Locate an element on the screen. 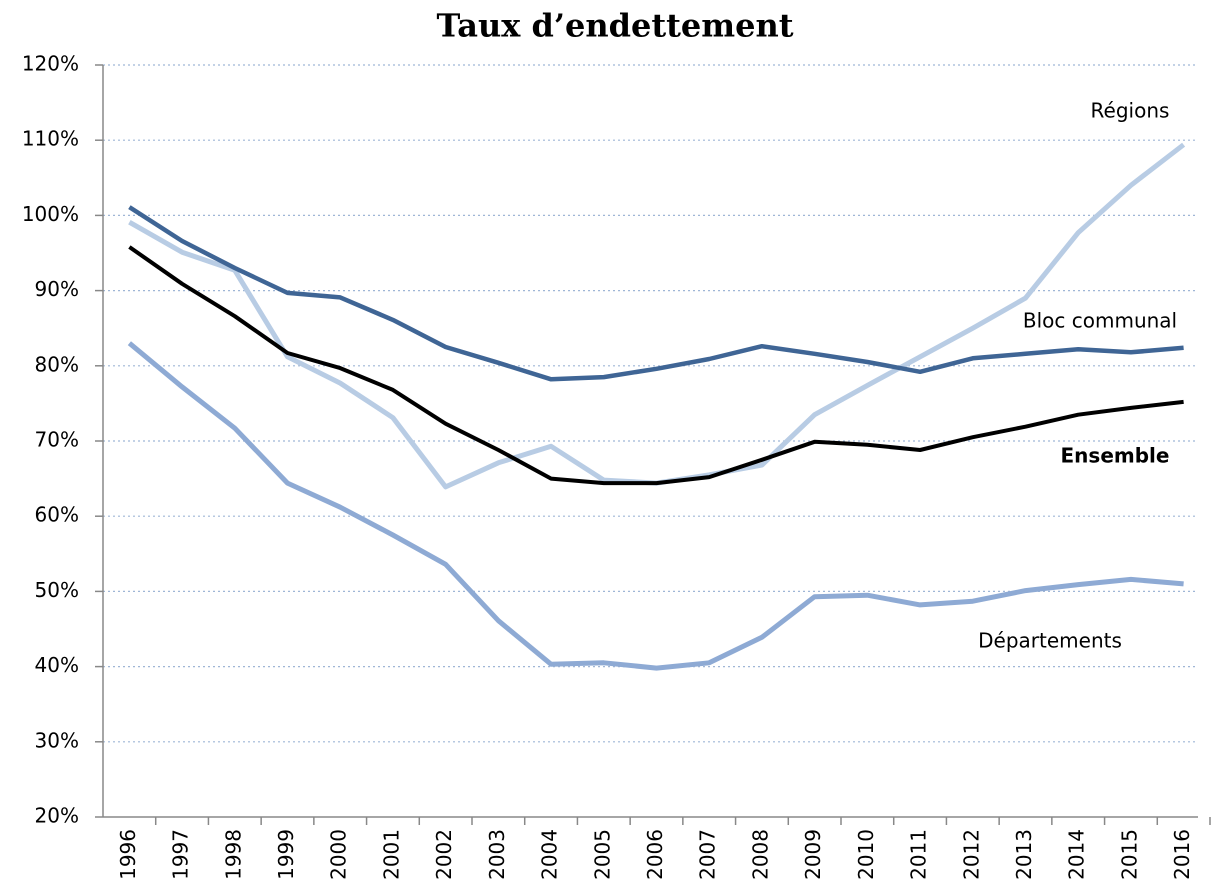 The height and width of the screenshot is (887, 1211). x-tick-label: 2014 is located at coordinates (1077, 854).